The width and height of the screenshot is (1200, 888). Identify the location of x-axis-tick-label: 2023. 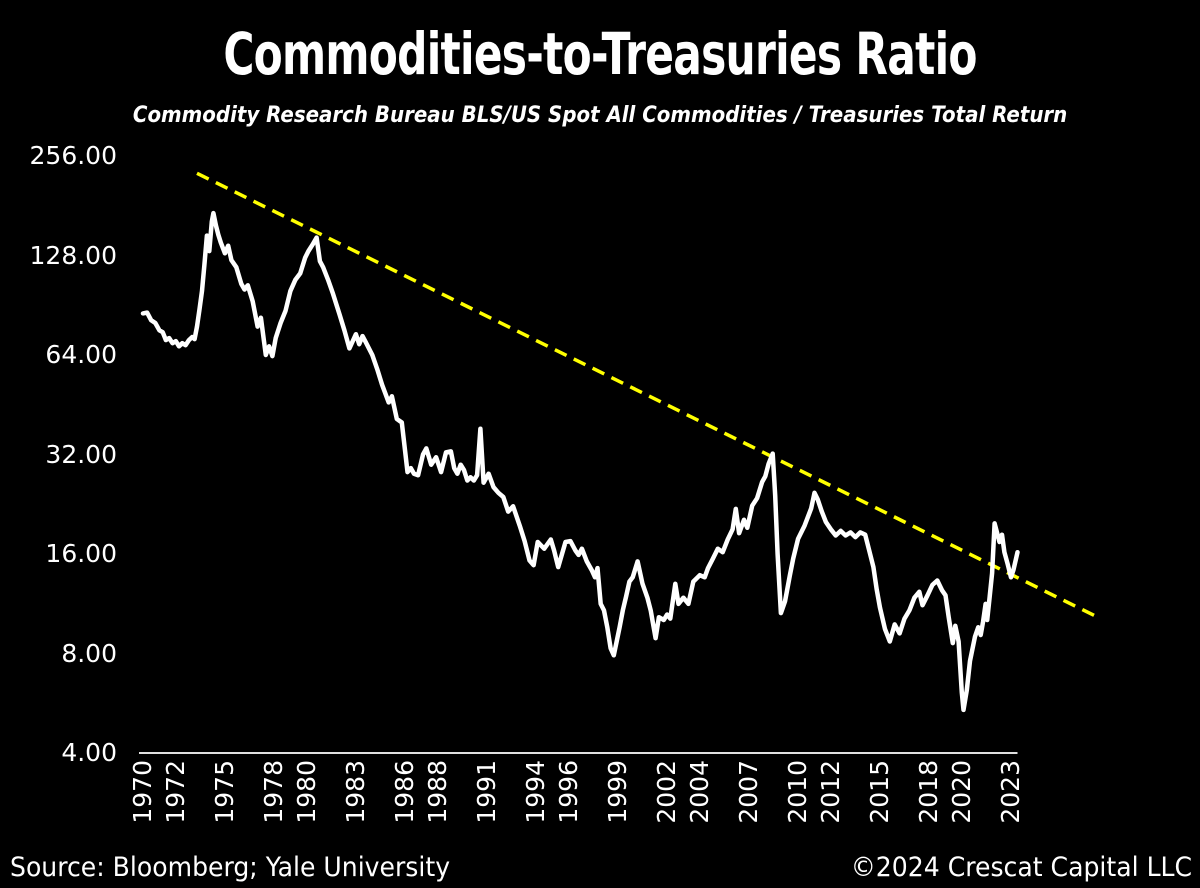
(1010, 792).